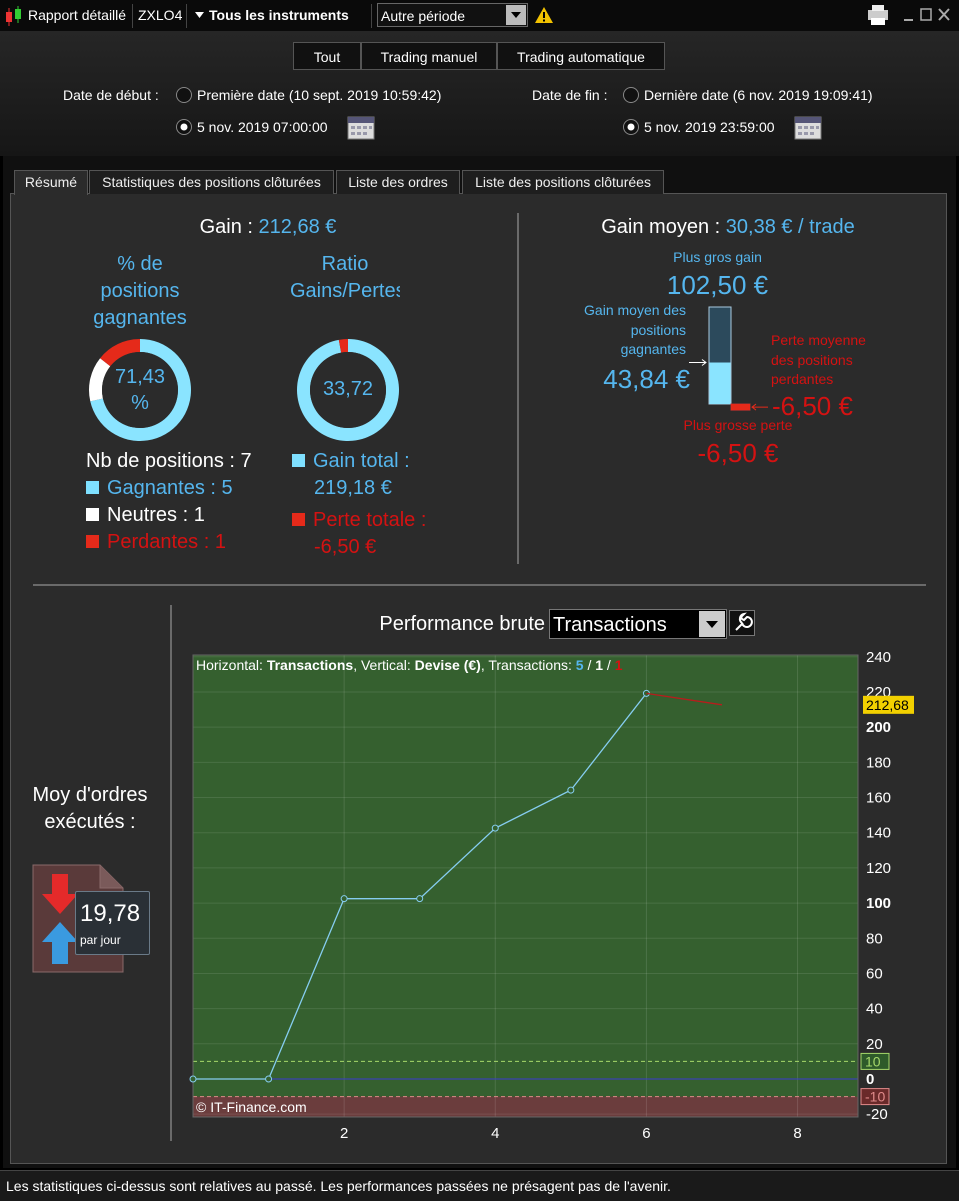 The height and width of the screenshot is (1201, 959). I want to click on gain-label: Gain :, so click(226, 227).